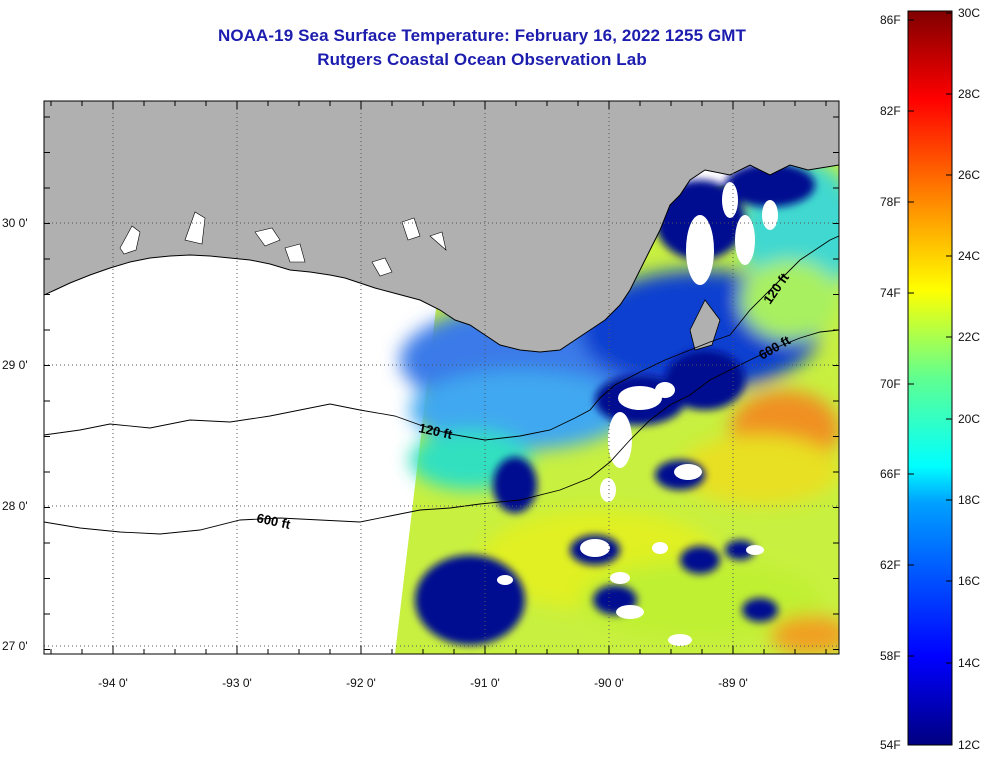 The width and height of the screenshot is (992, 761). What do you see at coordinates (890, 202) in the screenshot?
I see `colorbar-label-78f: 78F` at bounding box center [890, 202].